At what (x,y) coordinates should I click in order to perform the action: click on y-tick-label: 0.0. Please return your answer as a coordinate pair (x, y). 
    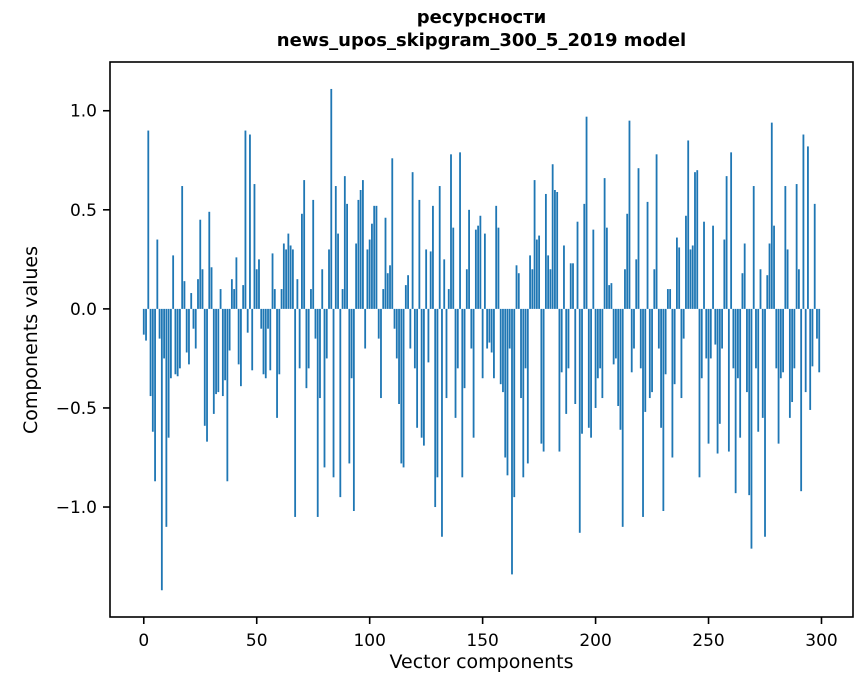
    Looking at the image, I should click on (83, 310).